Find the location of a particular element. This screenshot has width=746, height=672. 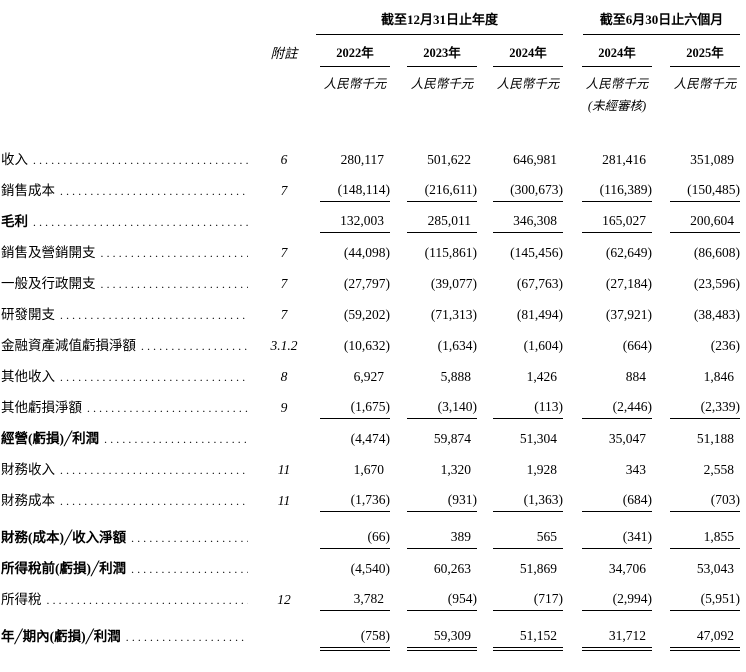

cell-value: (1,363) is located at coordinates (528, 502).